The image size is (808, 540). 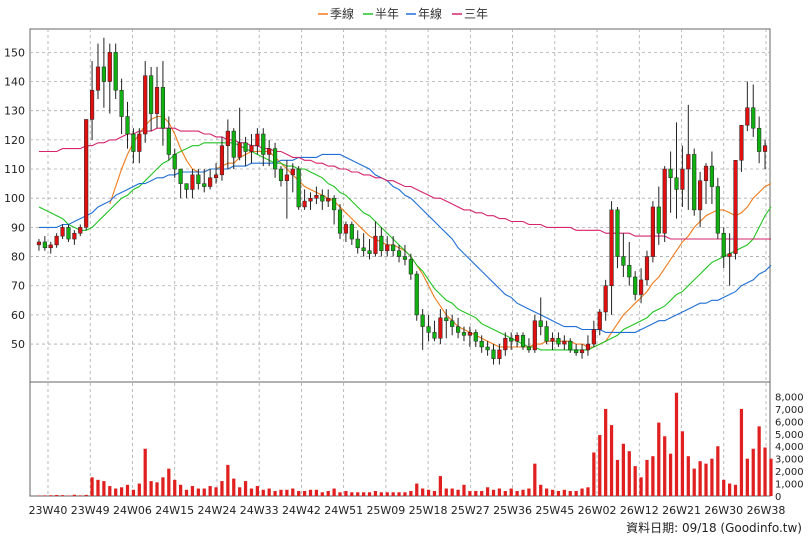 What do you see at coordinates (789, 485) in the screenshot?
I see `volume-tick-label: 1,000` at bounding box center [789, 485].